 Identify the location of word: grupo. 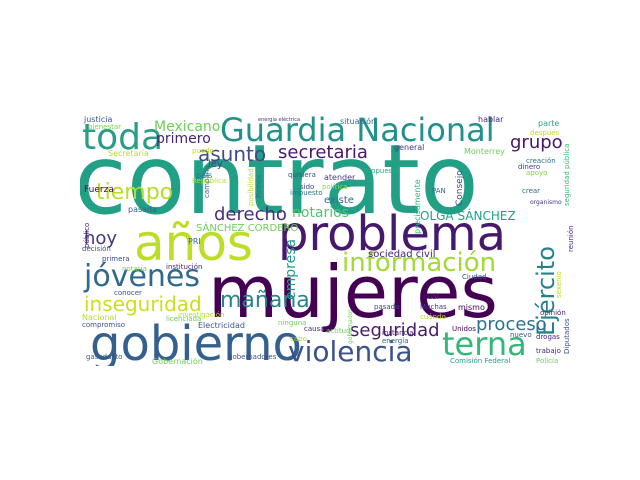
(536, 142).